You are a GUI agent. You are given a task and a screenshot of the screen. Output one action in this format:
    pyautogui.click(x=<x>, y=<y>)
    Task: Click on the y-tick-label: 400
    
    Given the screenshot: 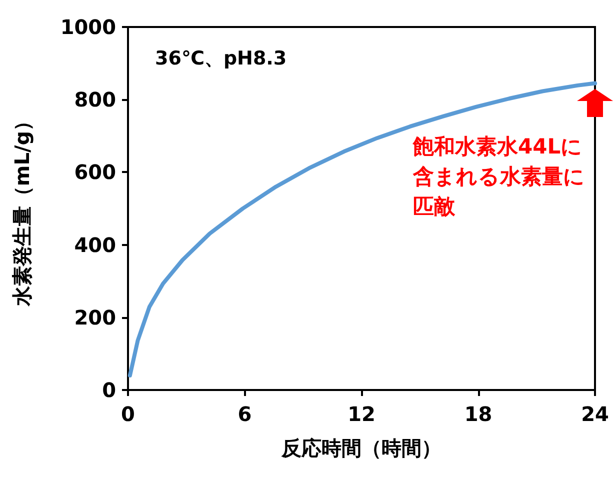 What is the action you would take?
    pyautogui.click(x=95, y=244)
    